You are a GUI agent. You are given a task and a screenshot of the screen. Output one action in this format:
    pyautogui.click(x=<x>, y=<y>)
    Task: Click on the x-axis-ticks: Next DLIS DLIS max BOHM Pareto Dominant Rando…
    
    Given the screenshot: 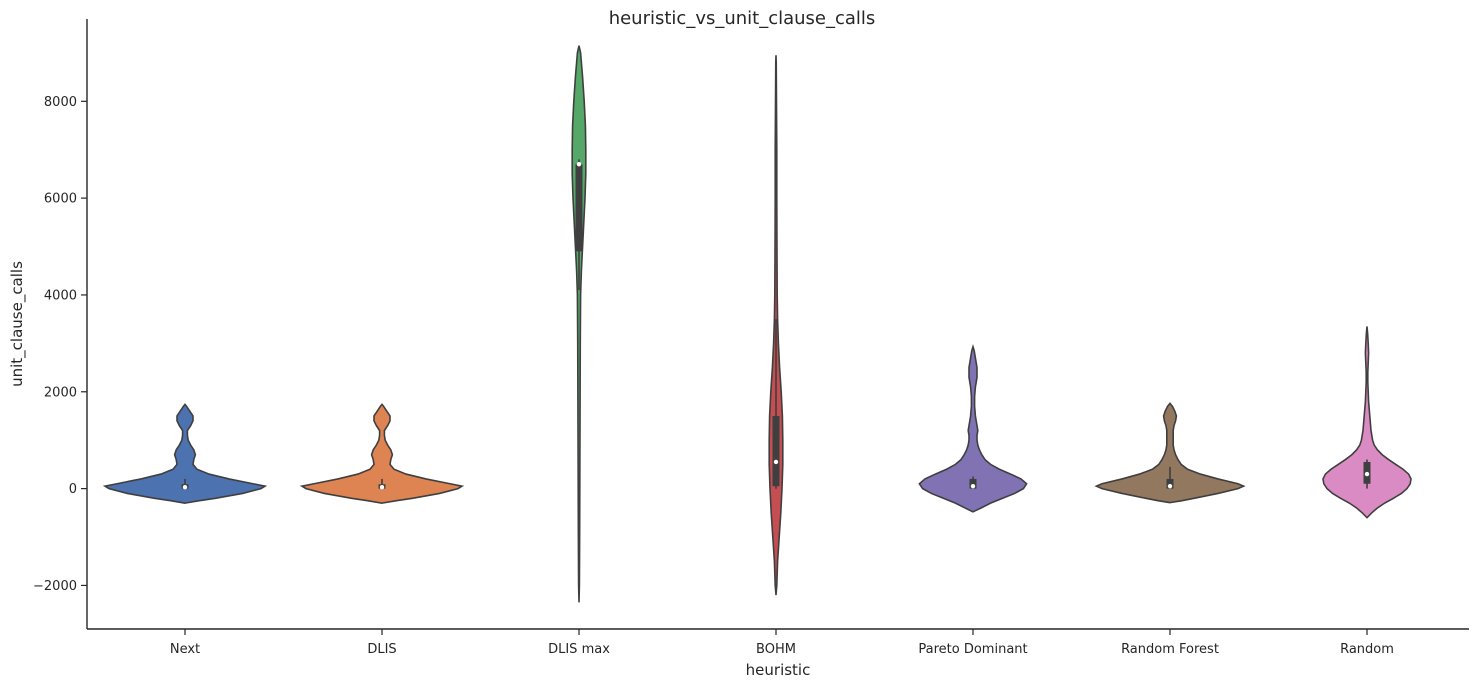 What is the action you would take?
    pyautogui.click(x=782, y=643)
    